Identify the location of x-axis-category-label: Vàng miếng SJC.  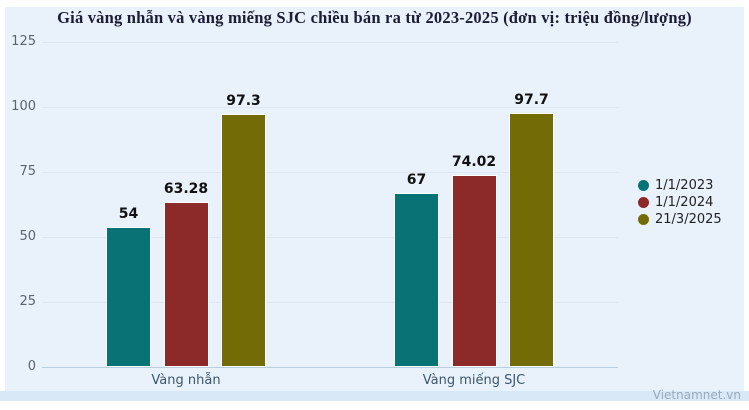
(474, 380).